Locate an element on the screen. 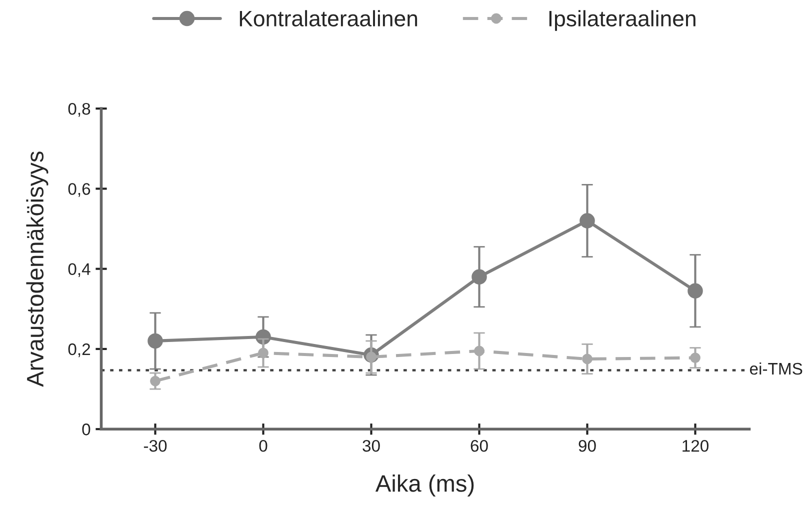  y-tick-label: 0,6 is located at coordinates (79, 190).